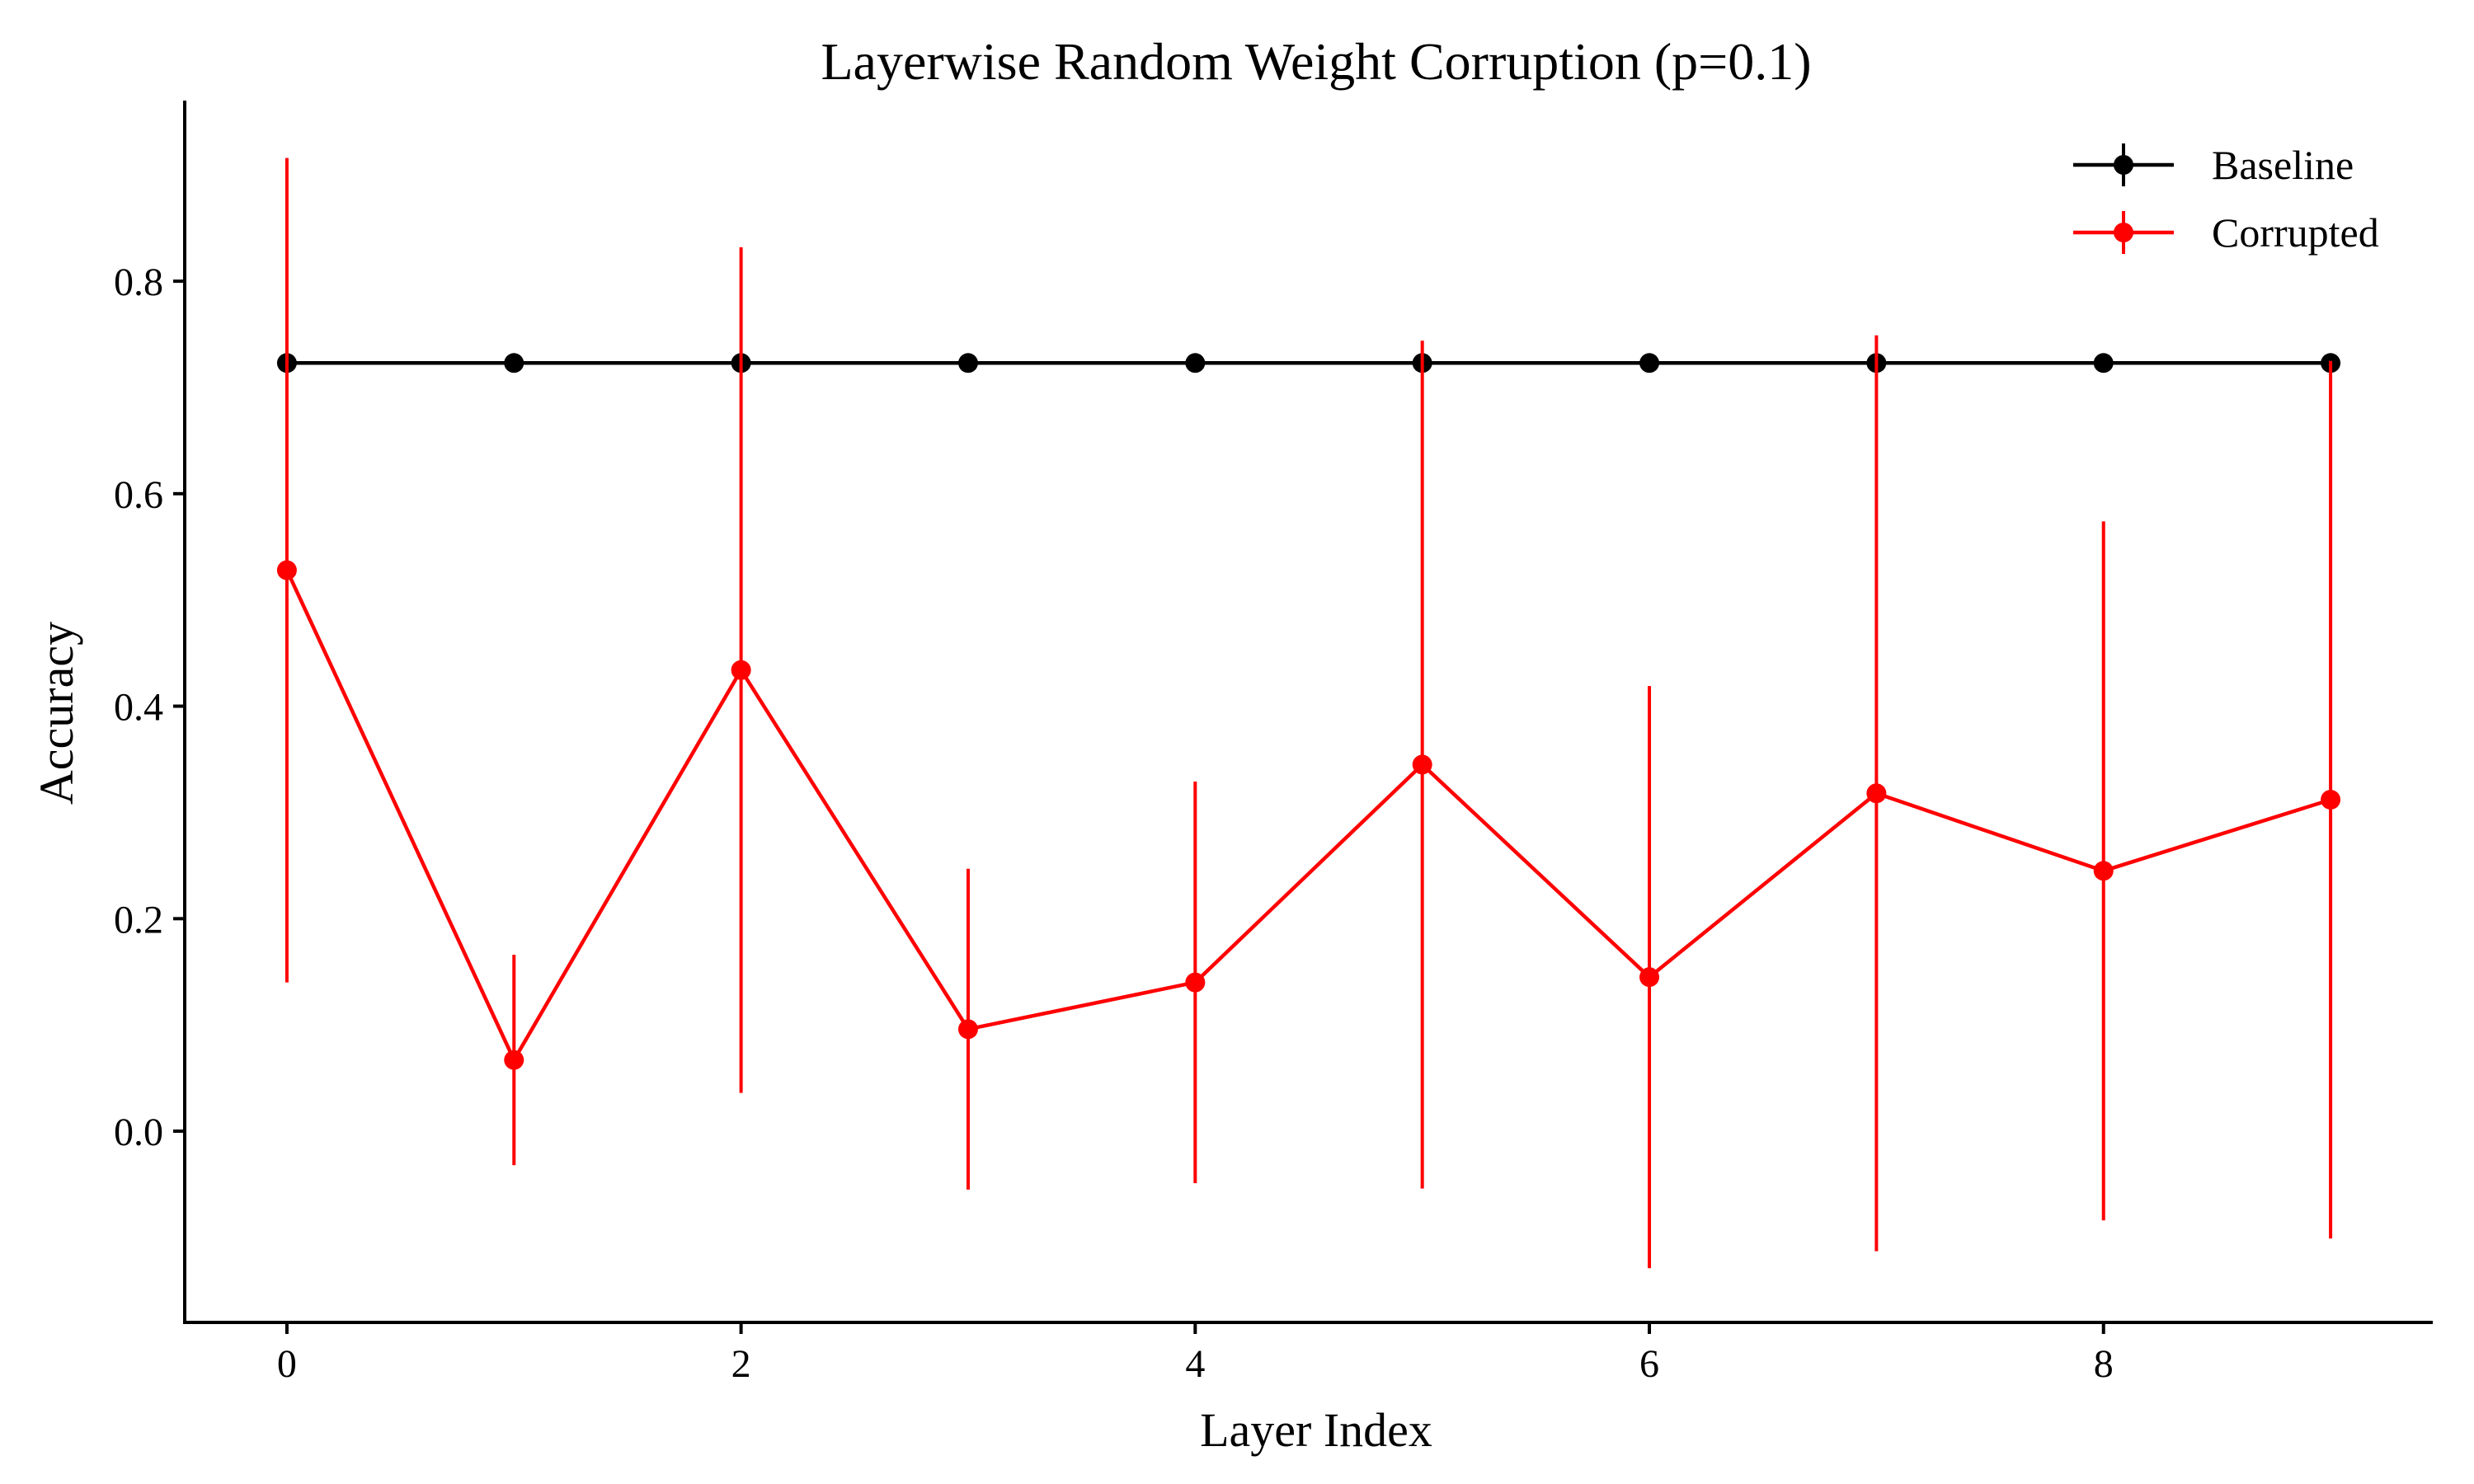 The height and width of the screenshot is (1484, 2474). What do you see at coordinates (2295, 233) in the screenshot?
I see `legend-label-corrupted: Corrupted` at bounding box center [2295, 233].